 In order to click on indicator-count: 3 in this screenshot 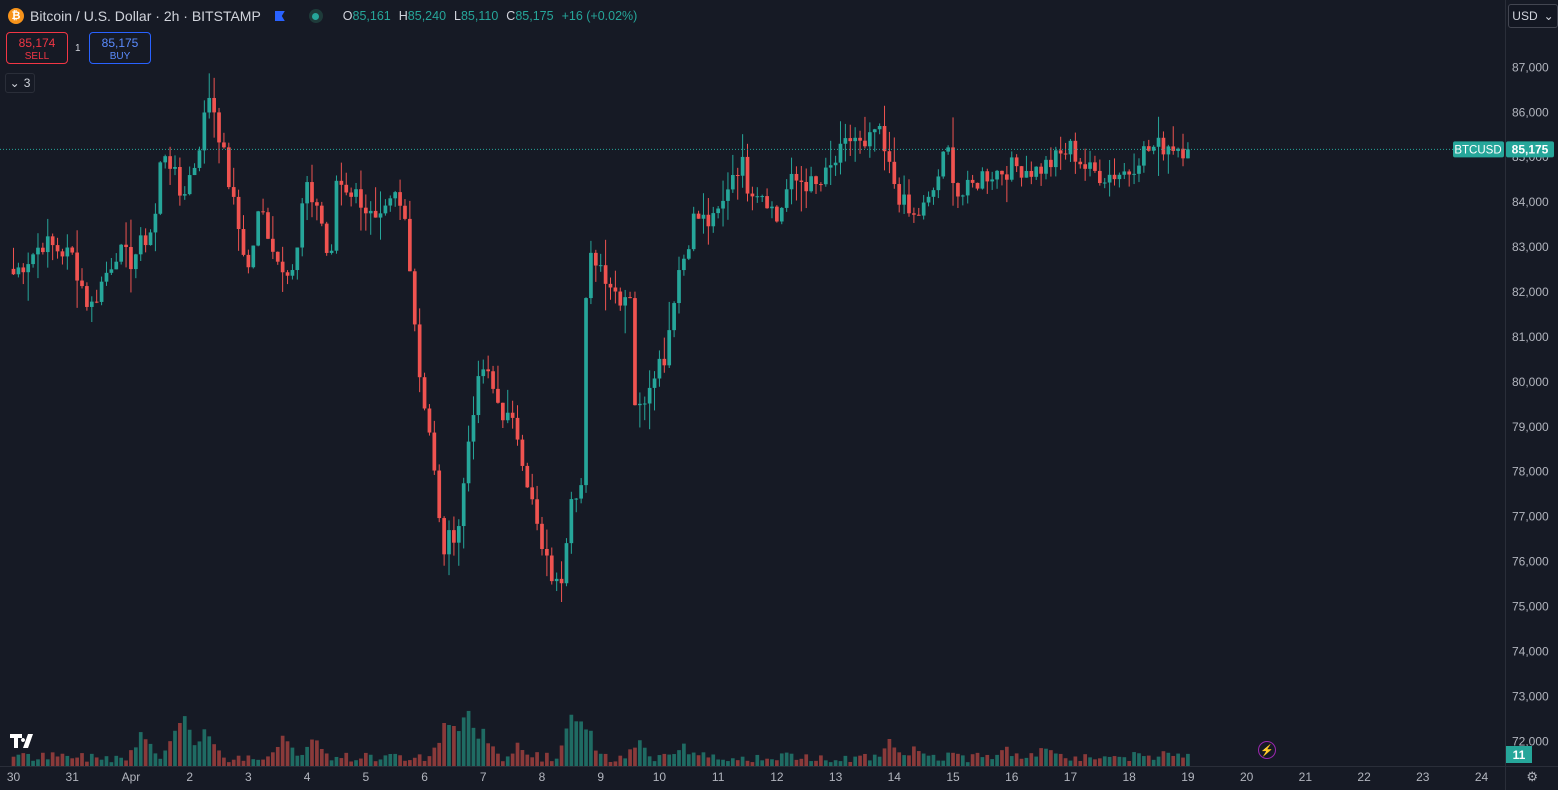, I will do `click(27, 83)`.